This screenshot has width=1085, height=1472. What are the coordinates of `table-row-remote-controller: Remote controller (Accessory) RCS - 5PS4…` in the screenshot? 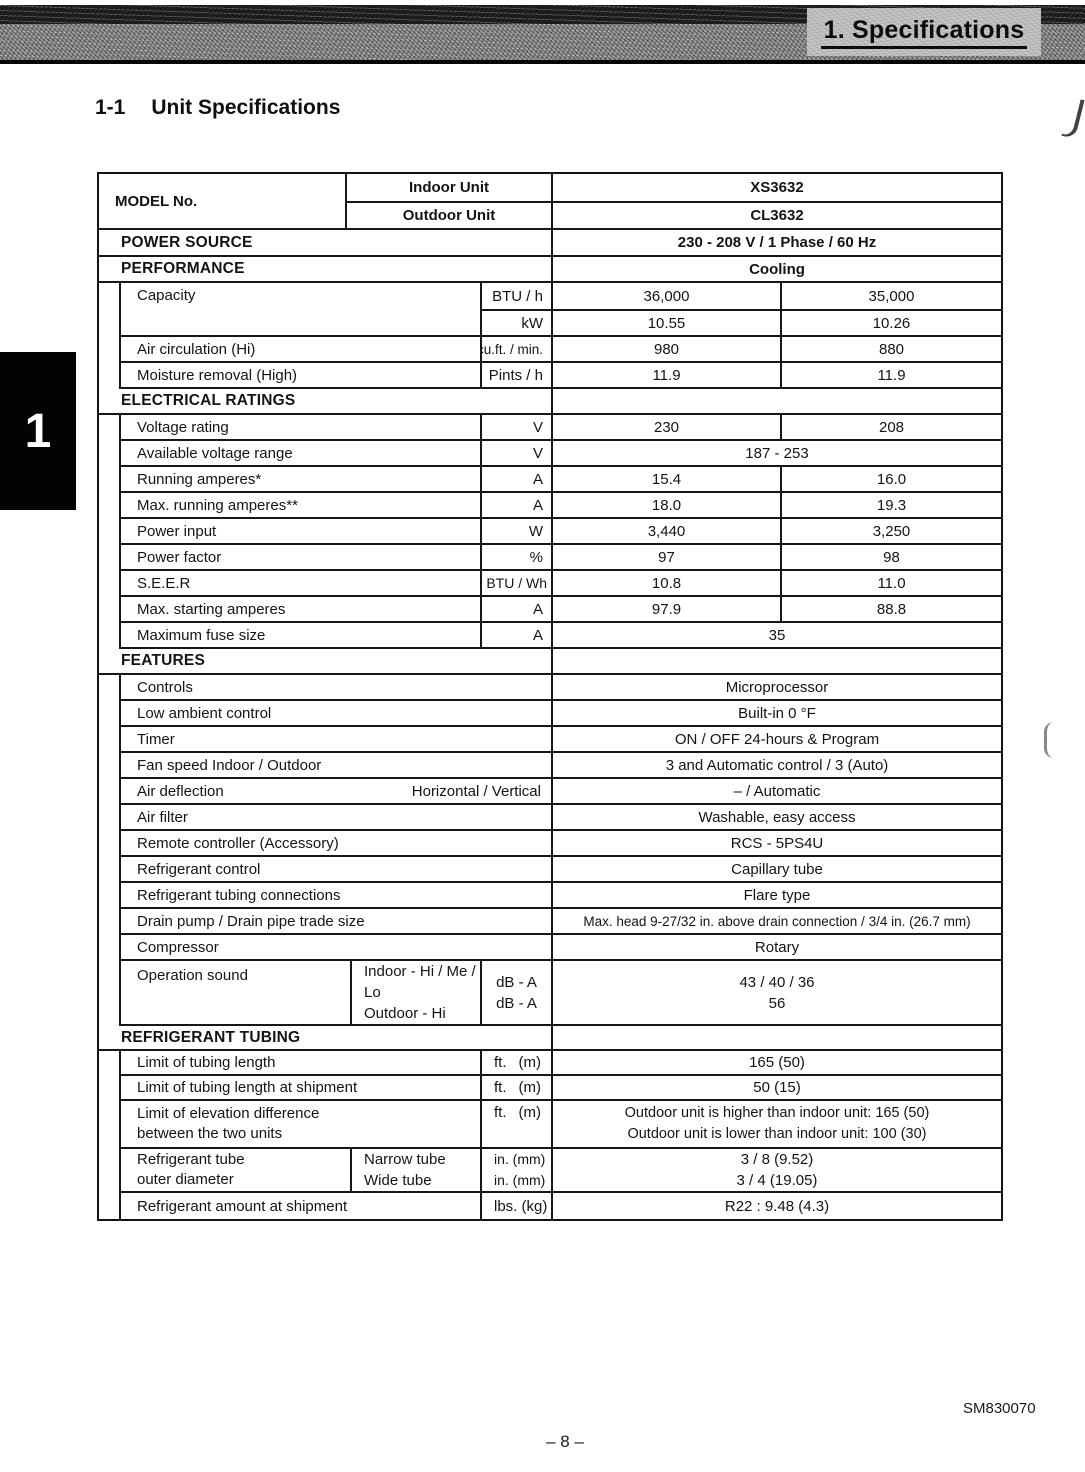 It's located at (560, 844).